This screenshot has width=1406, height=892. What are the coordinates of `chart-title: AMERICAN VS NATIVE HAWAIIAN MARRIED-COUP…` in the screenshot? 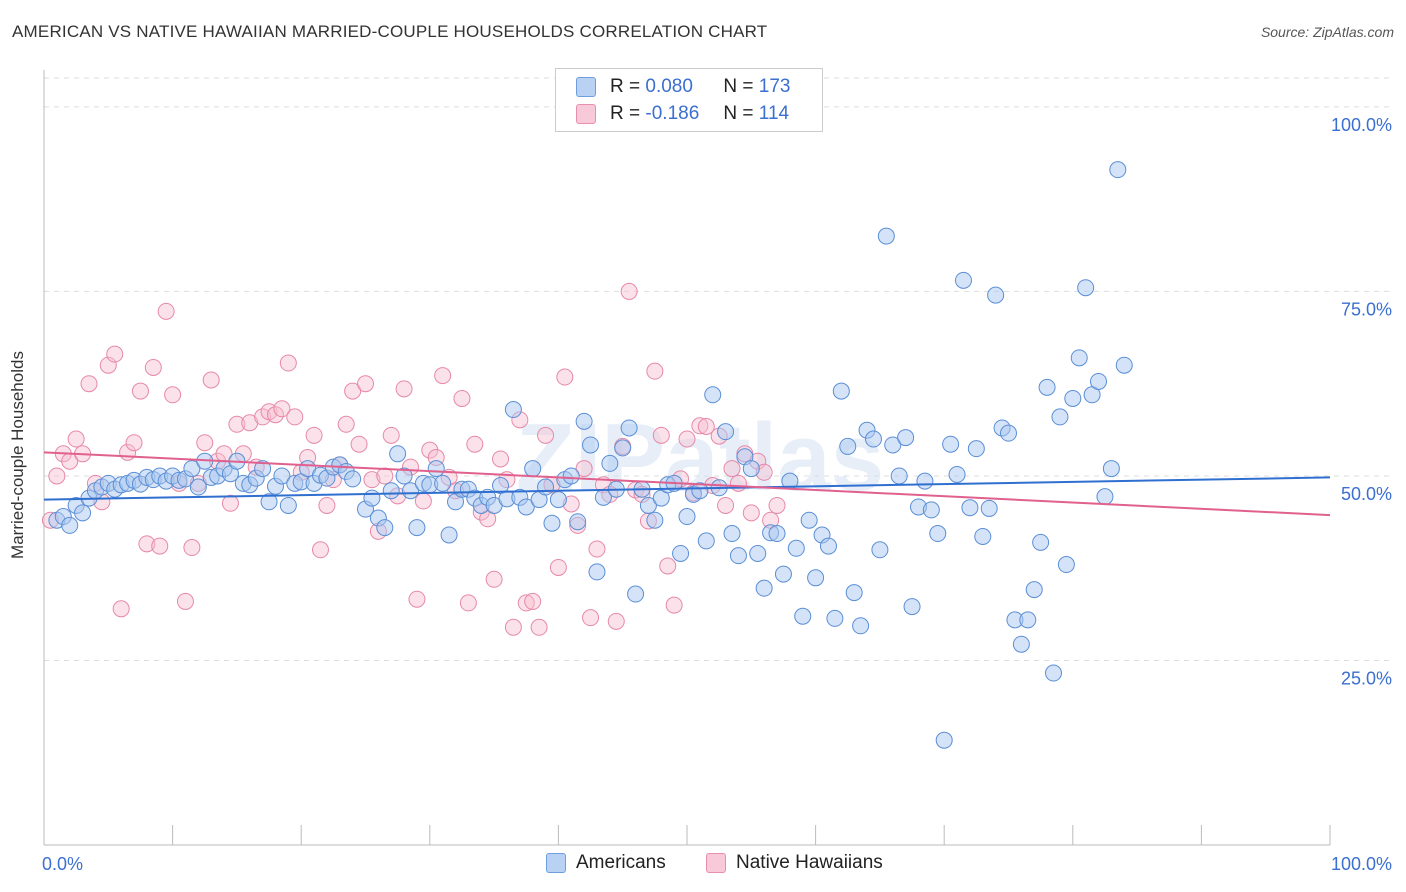 It's located at (390, 31).